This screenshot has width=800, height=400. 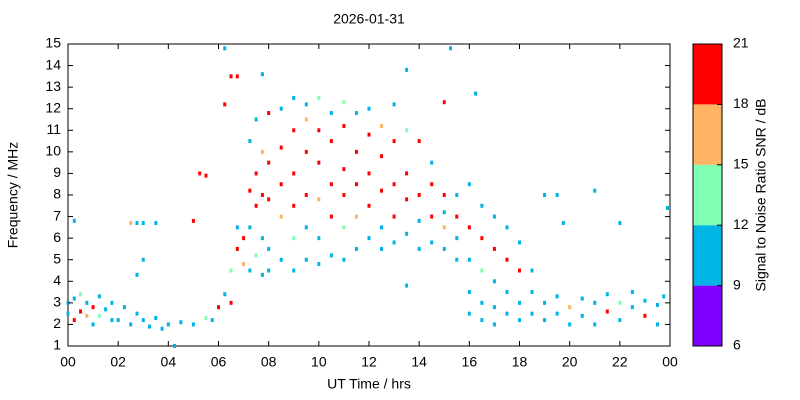 I want to click on x-tick-label: 10, so click(x=319, y=362).